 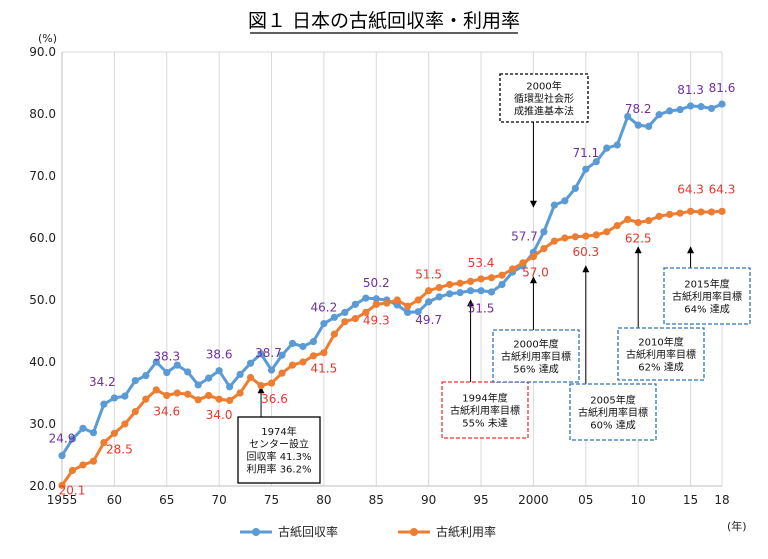 What do you see at coordinates (428, 500) in the screenshot?
I see `x-tick-label: 90` at bounding box center [428, 500].